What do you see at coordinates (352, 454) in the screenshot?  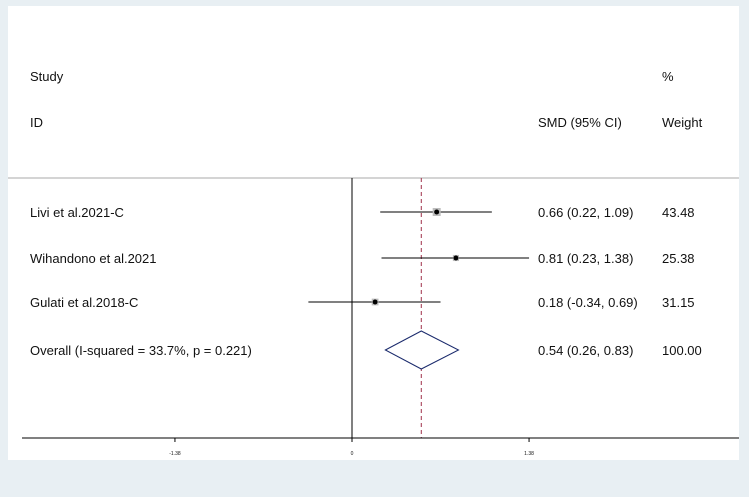 I see `x-tick-label-2: 0` at bounding box center [352, 454].